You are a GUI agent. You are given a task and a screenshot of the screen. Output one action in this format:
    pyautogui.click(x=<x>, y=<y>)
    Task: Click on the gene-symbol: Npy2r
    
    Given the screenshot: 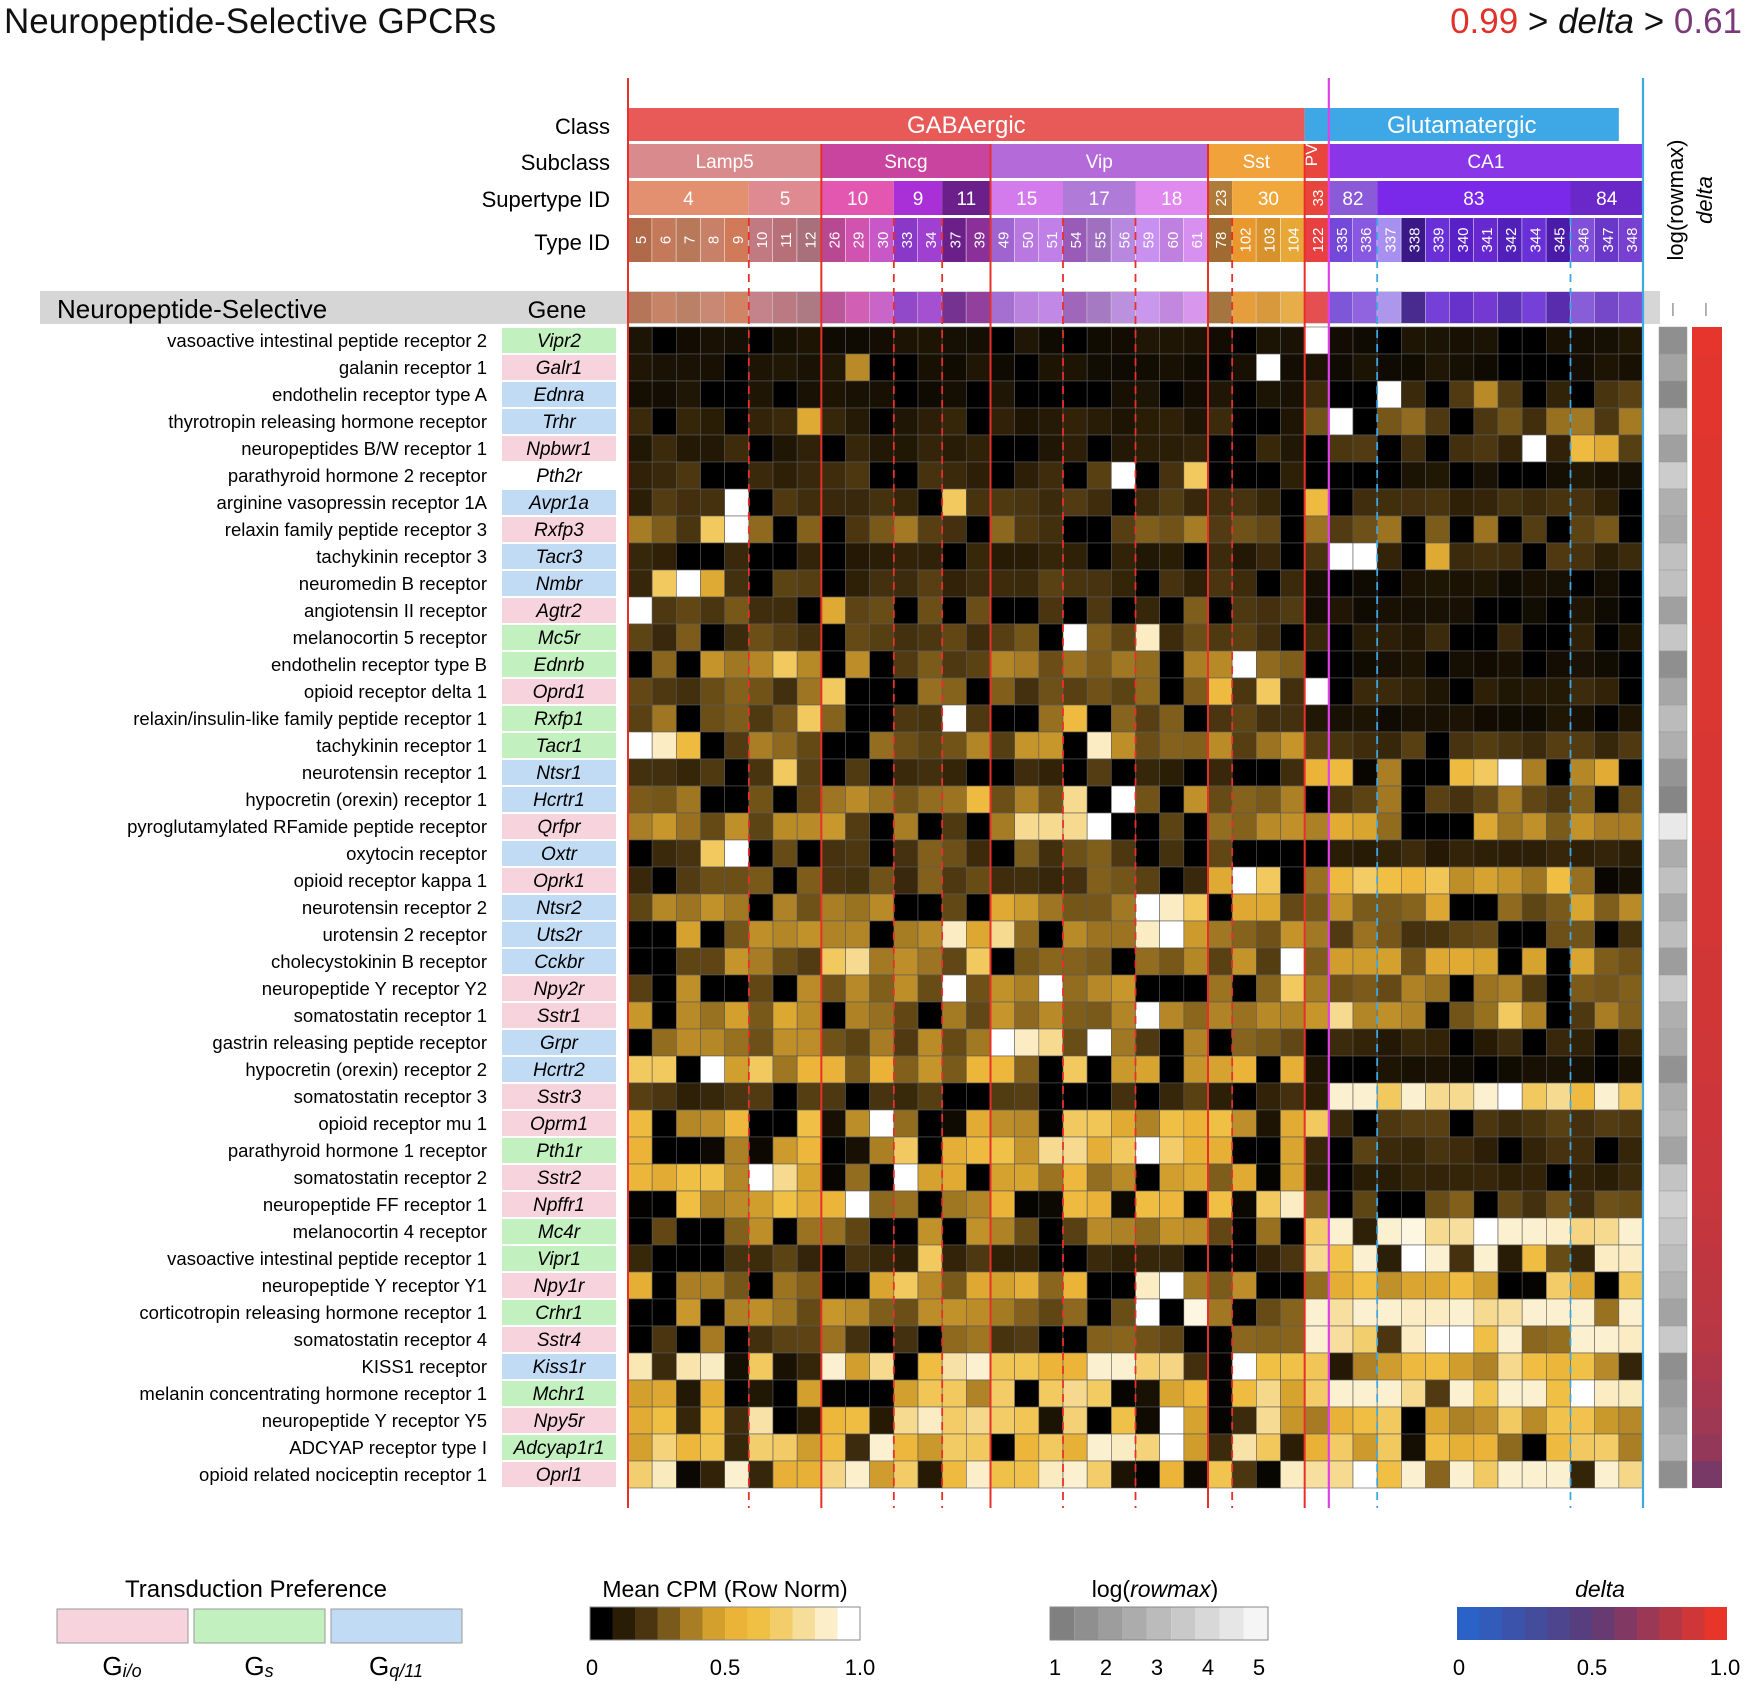 What is the action you would take?
    pyautogui.click(x=559, y=989)
    